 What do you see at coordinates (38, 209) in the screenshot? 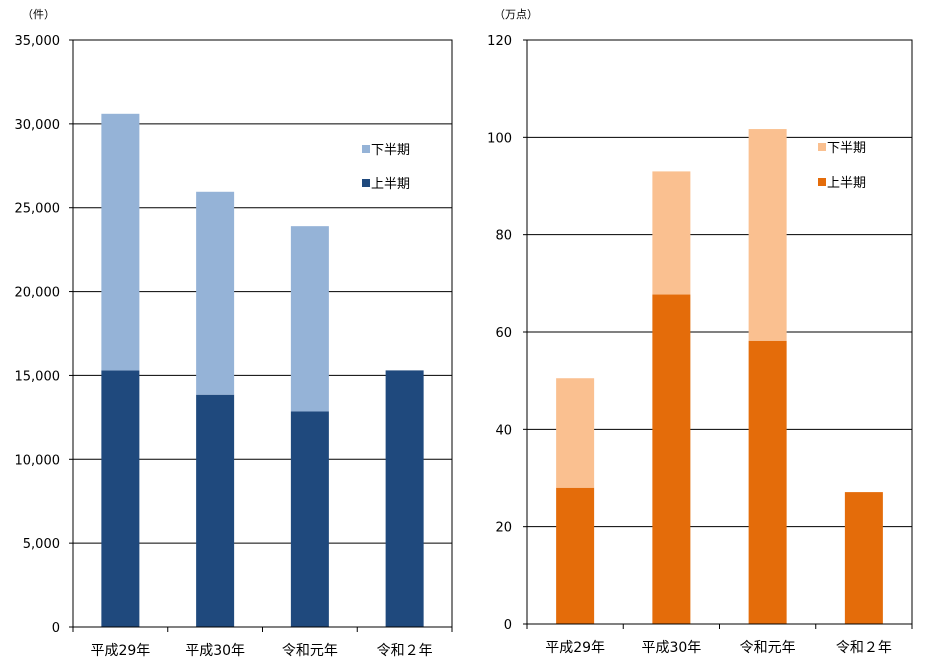
I see `y-tick-label: 25,000` at bounding box center [38, 209].